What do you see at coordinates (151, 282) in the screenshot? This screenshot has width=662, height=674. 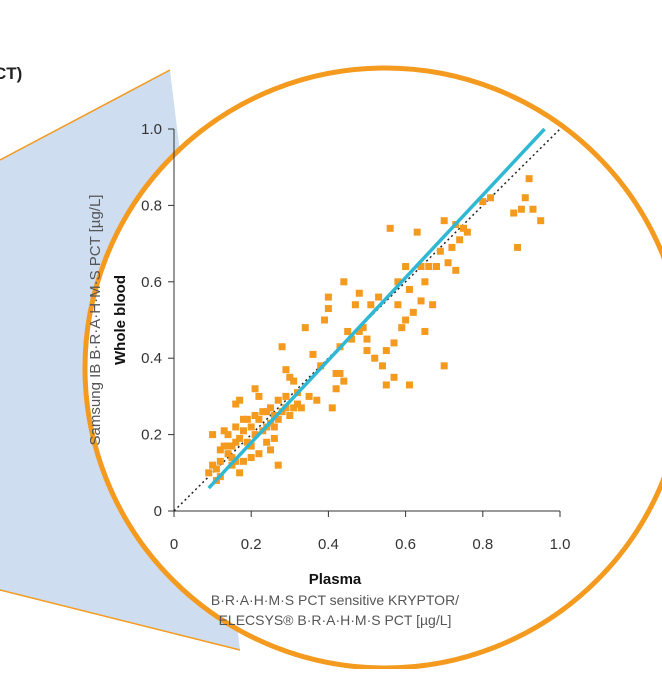 I see `y-tick-label: 0.6` at bounding box center [151, 282].